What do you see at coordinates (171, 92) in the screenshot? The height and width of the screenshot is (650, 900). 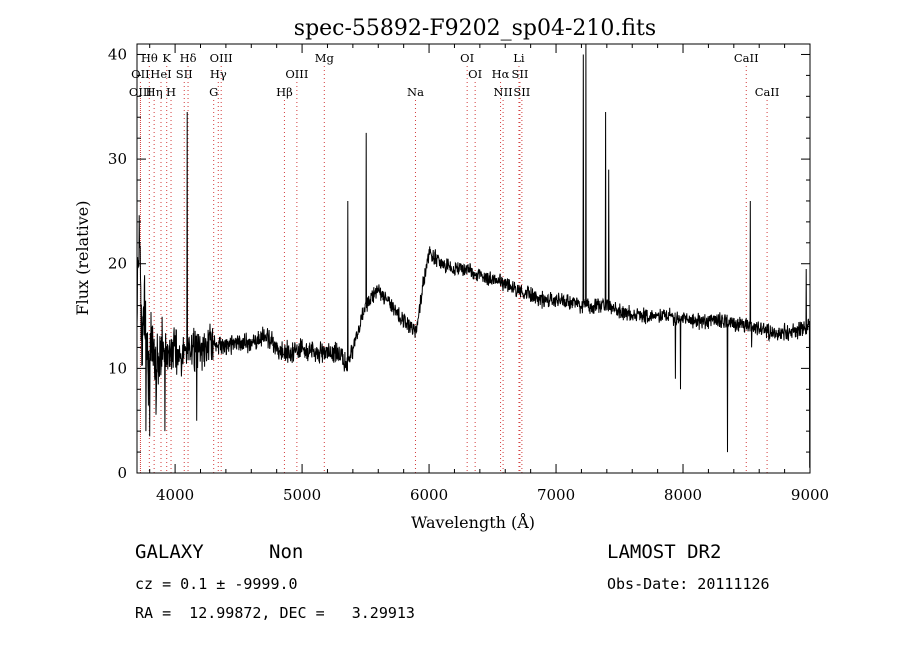 I see `spectral-line-label: H` at bounding box center [171, 92].